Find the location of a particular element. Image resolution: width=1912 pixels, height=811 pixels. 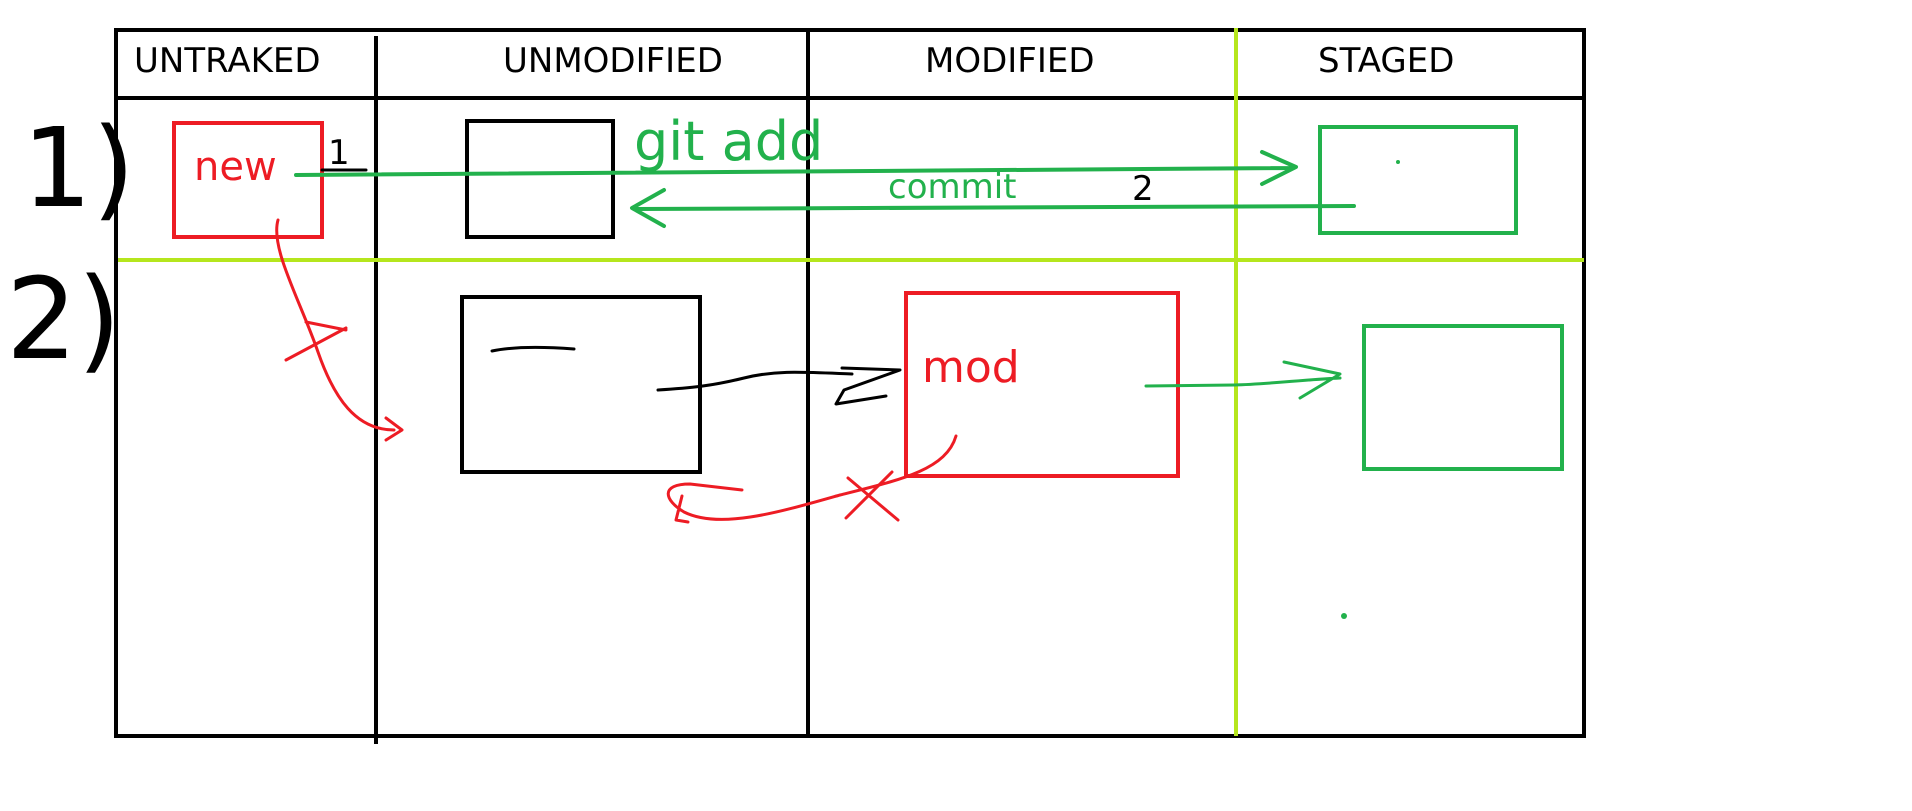

row-1: new 1 git add commit 2 is located at coordinates (845, 174).